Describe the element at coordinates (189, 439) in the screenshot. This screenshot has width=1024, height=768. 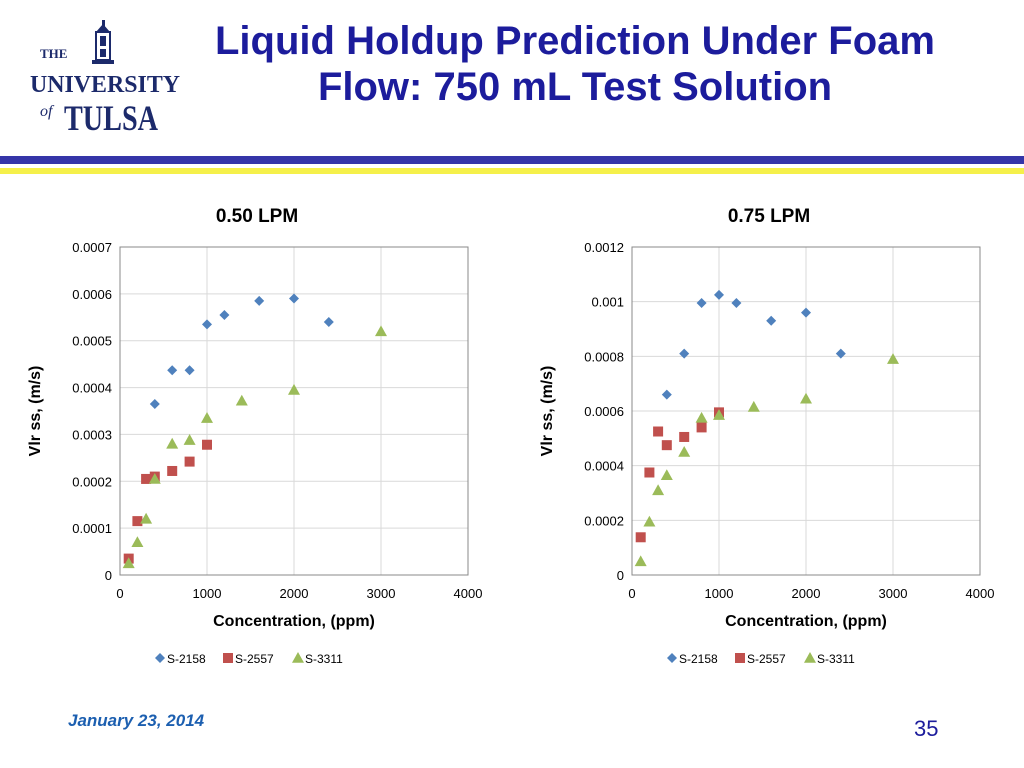
I see `0-50-lpm-point-s-3311-800` at that location.